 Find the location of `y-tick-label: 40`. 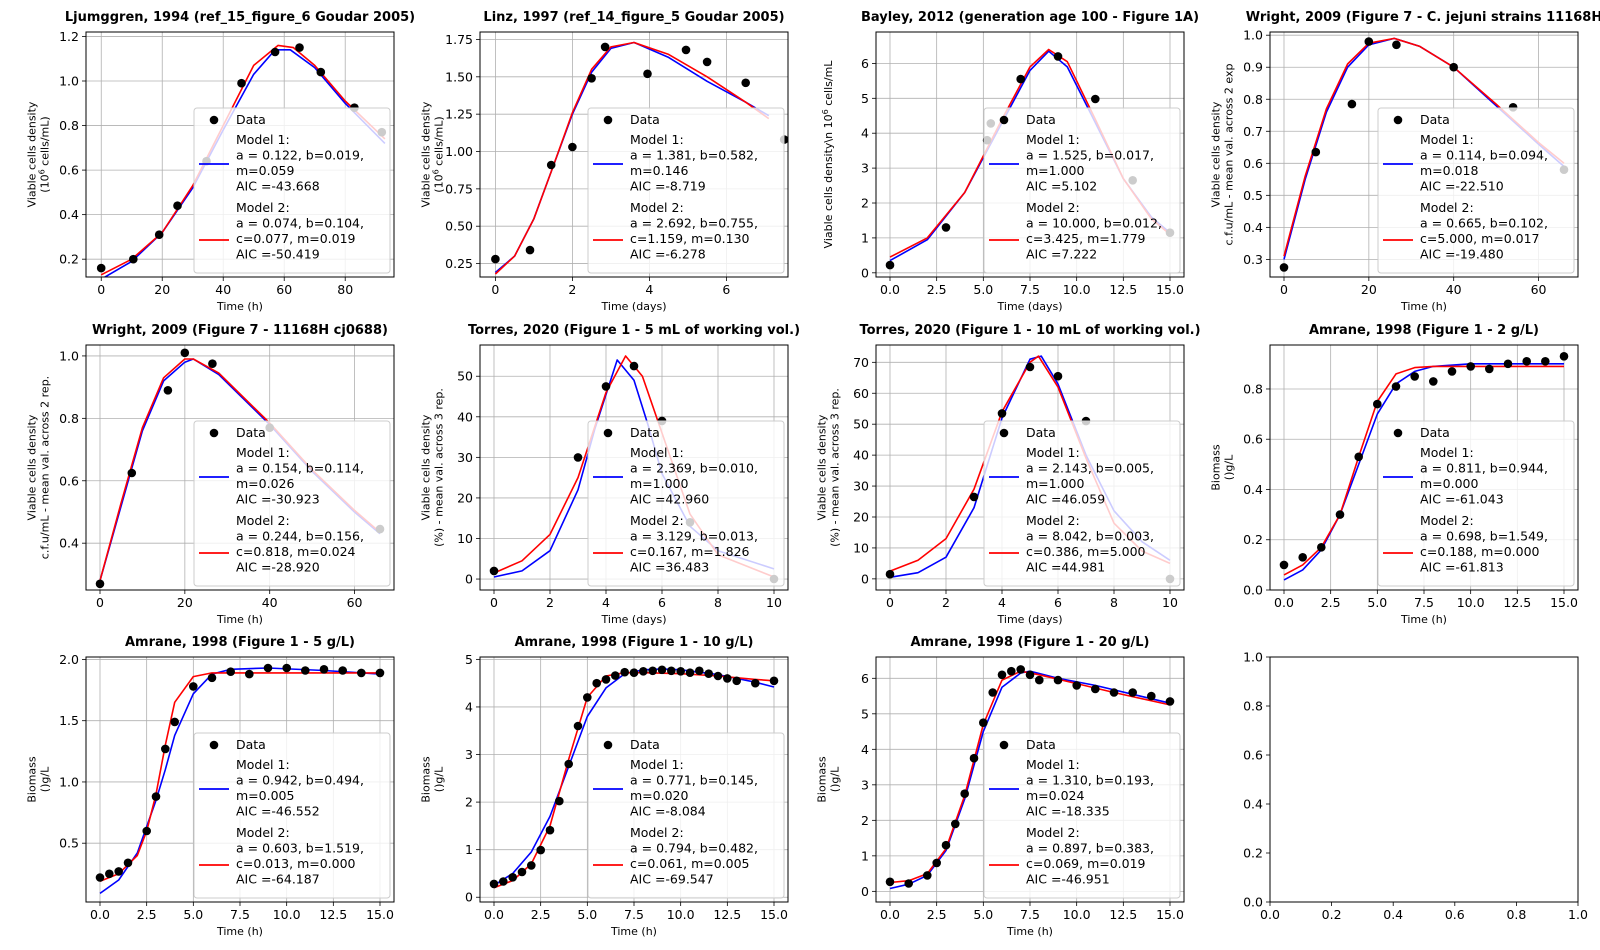

y-tick-label: 40 is located at coordinates (465, 416).